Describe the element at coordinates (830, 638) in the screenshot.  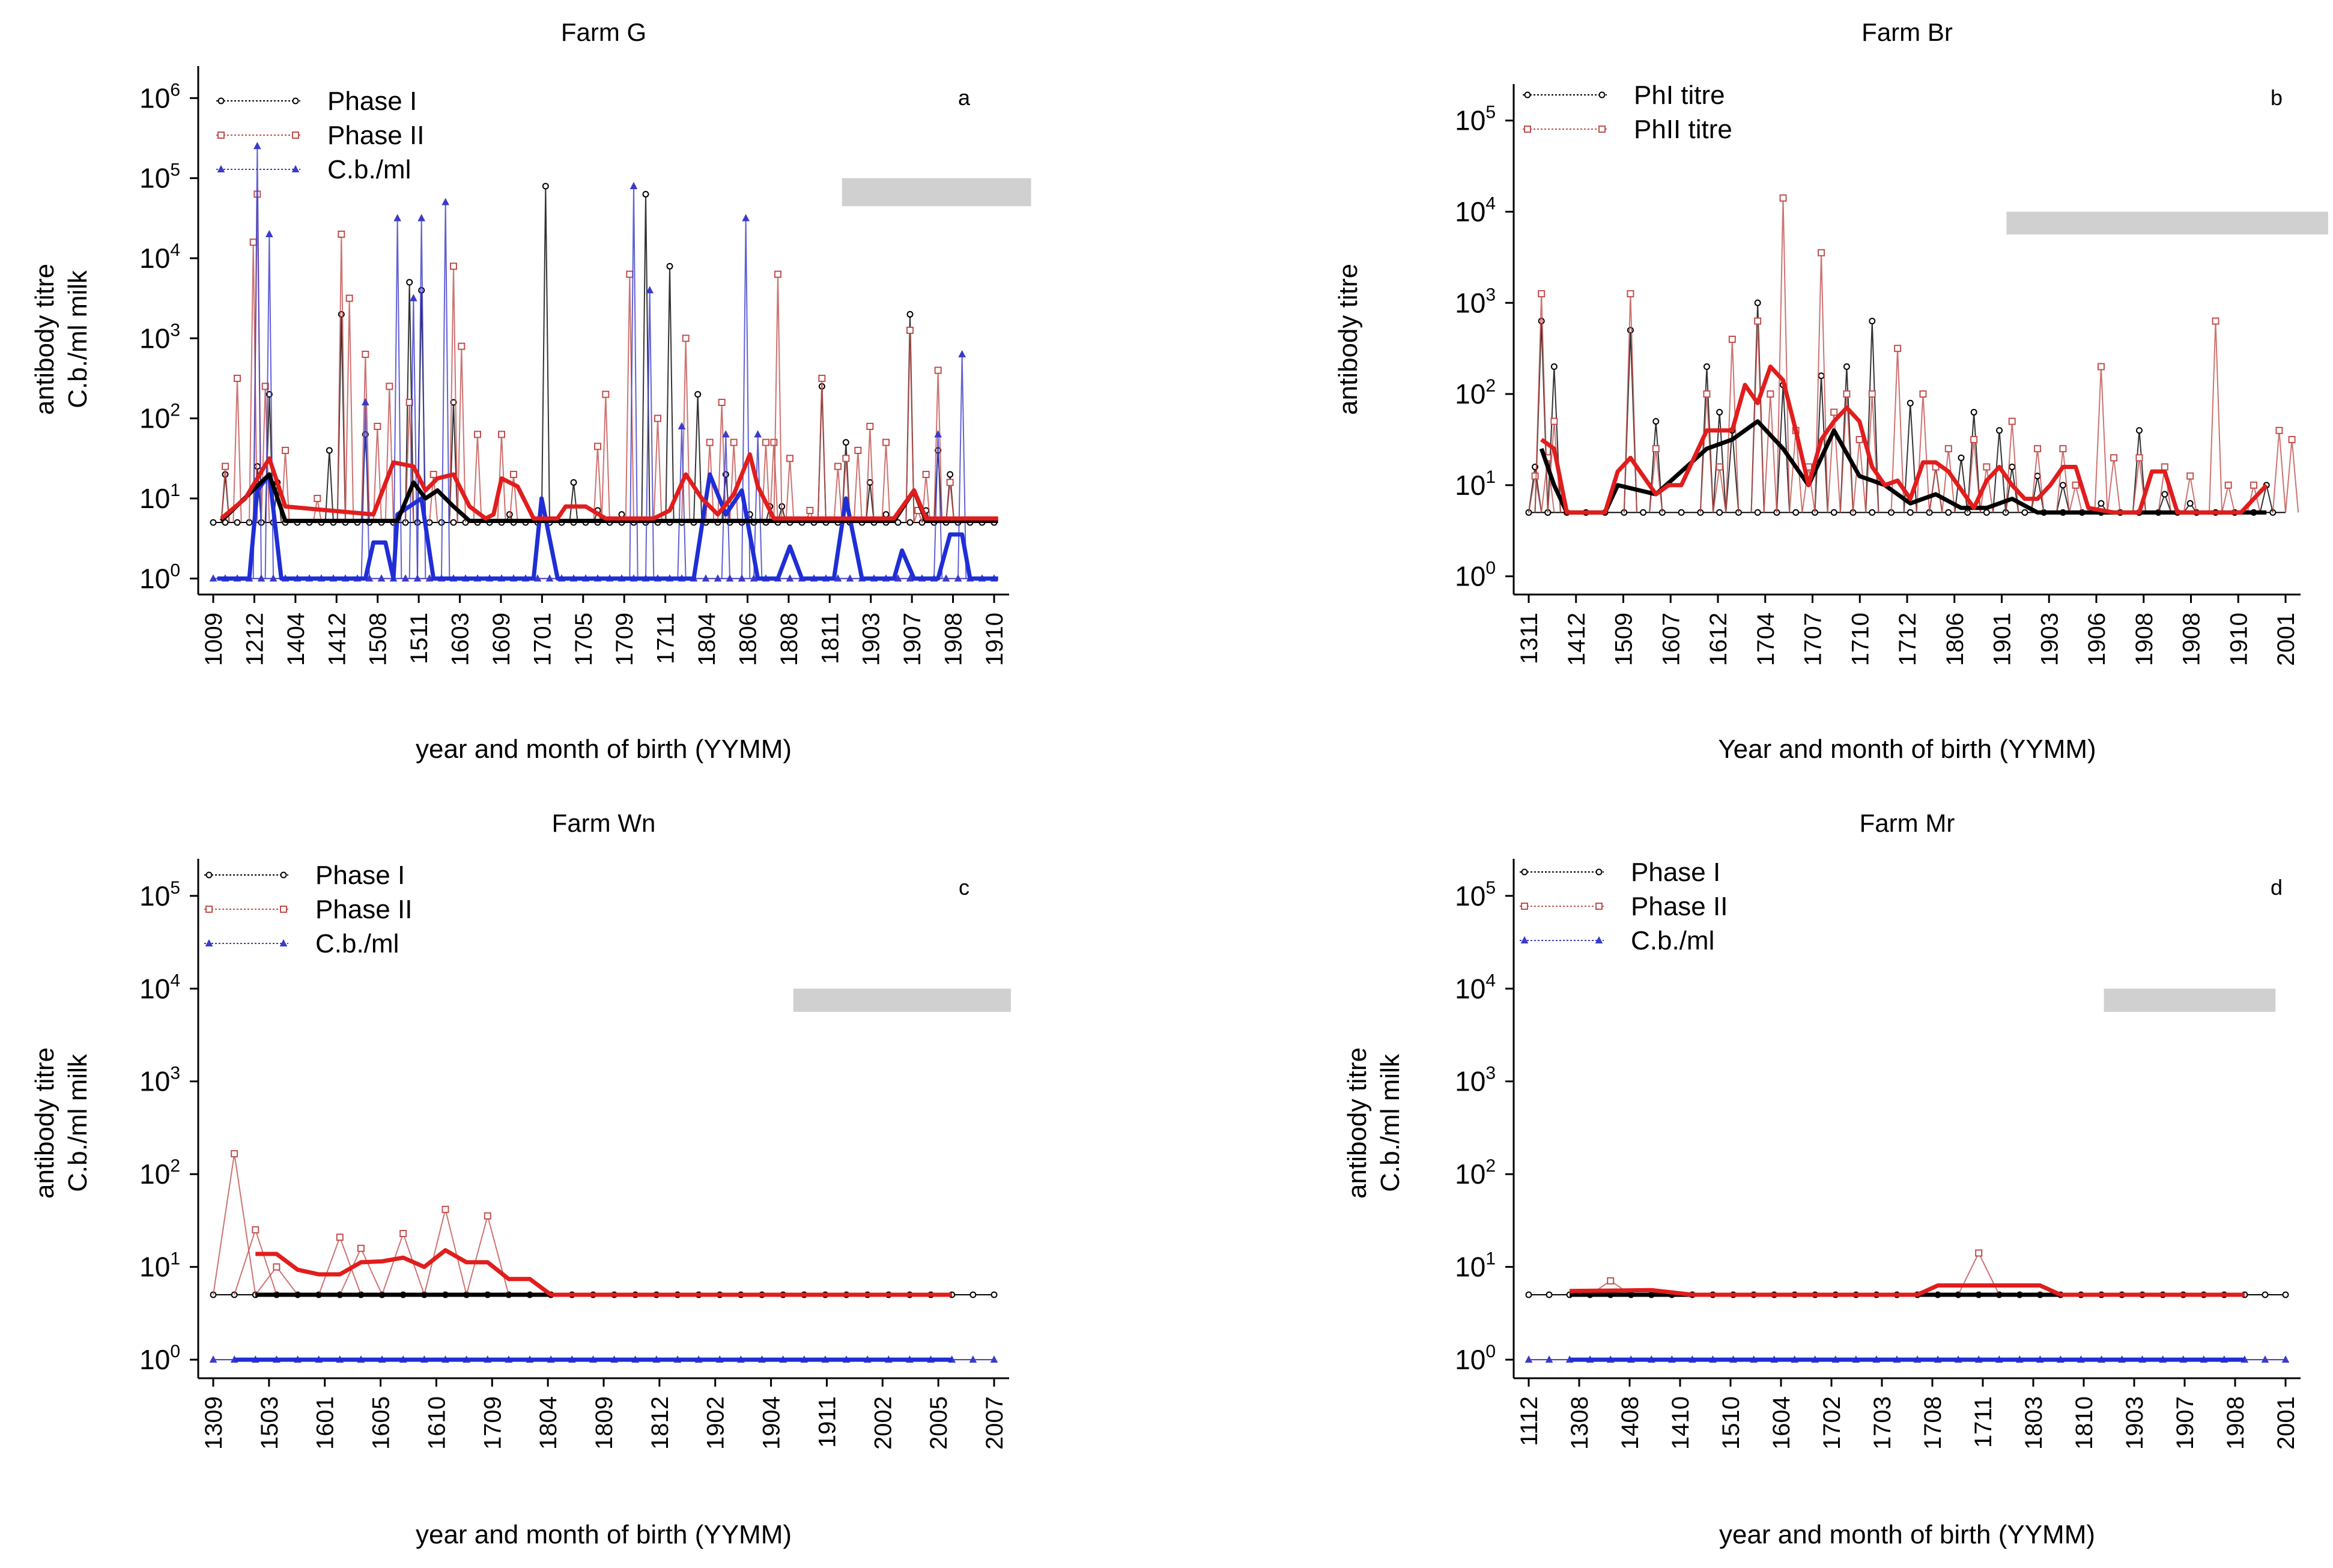
I see `x-tick-label: 1811` at that location.